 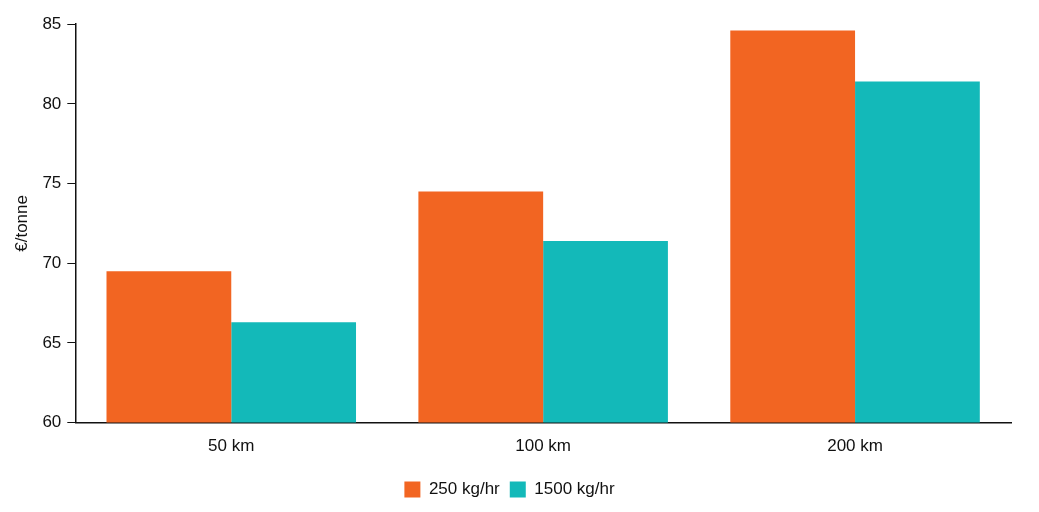 What do you see at coordinates (574, 489) in the screenshot?
I see `legend-label: 1500 kg/hr` at bounding box center [574, 489].